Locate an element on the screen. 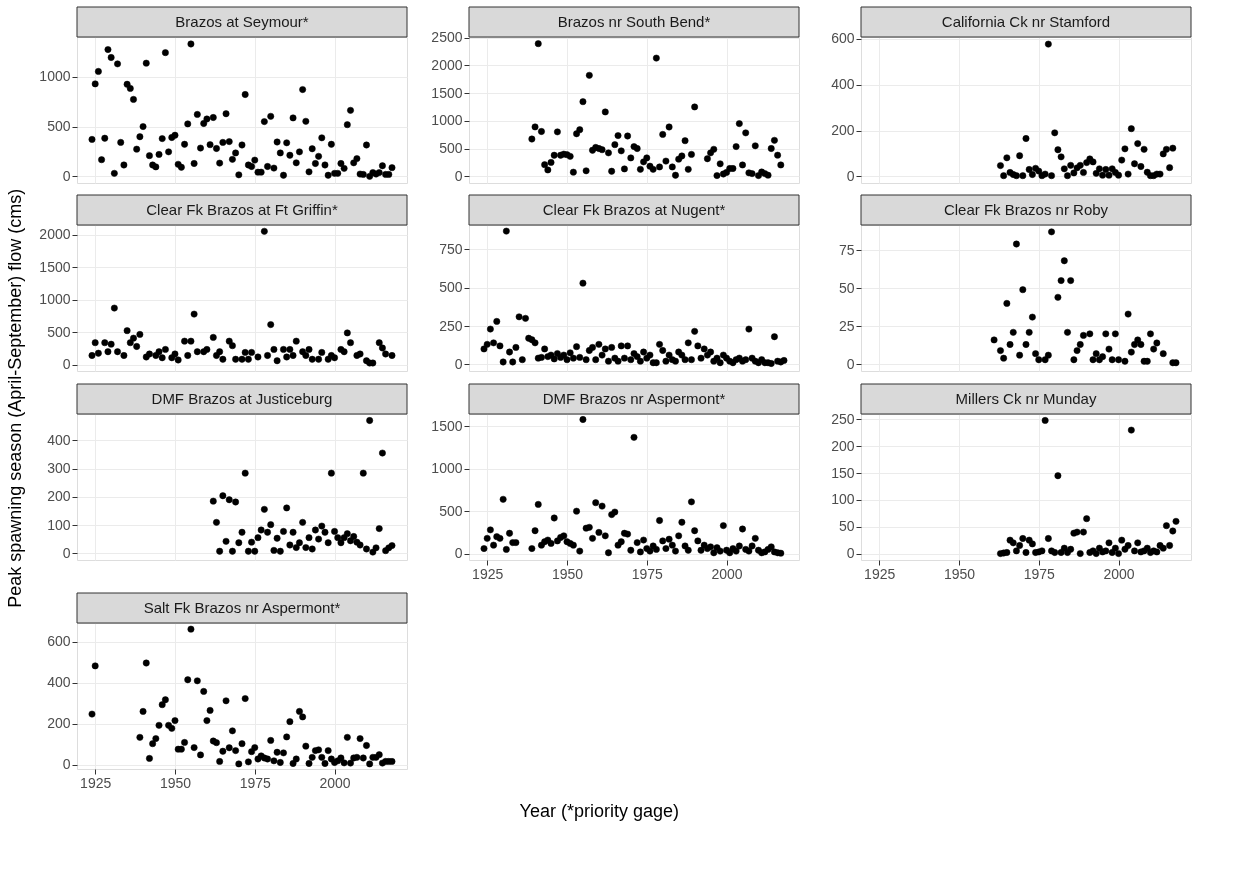  y-tick-label: 75 is located at coordinates (846, 249).